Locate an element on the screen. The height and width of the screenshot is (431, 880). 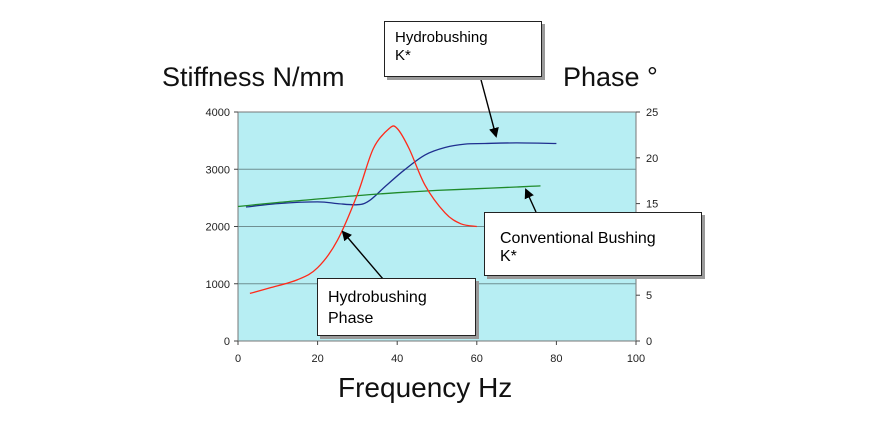
series-lines is located at coordinates (397, 210).